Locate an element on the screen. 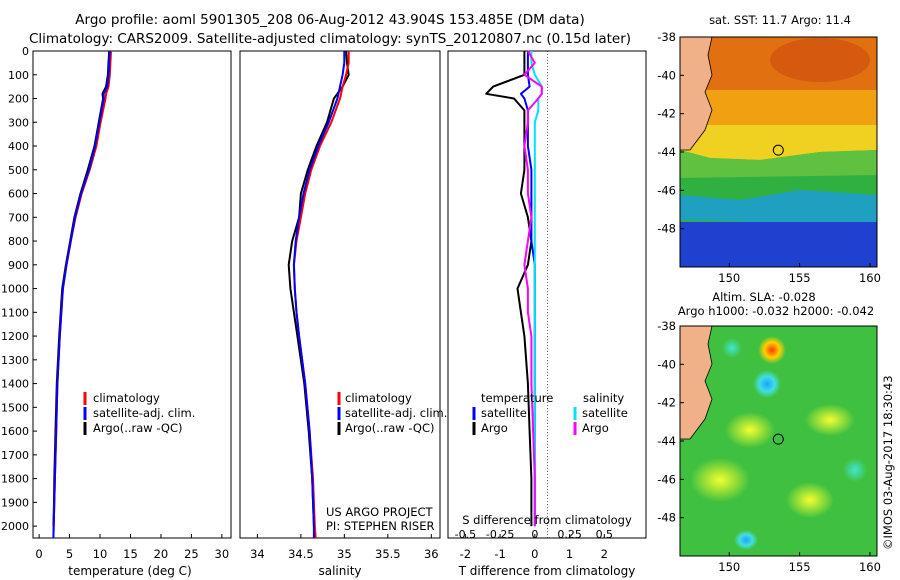  depth-tick-label: 2000 is located at coordinates (15, 526).